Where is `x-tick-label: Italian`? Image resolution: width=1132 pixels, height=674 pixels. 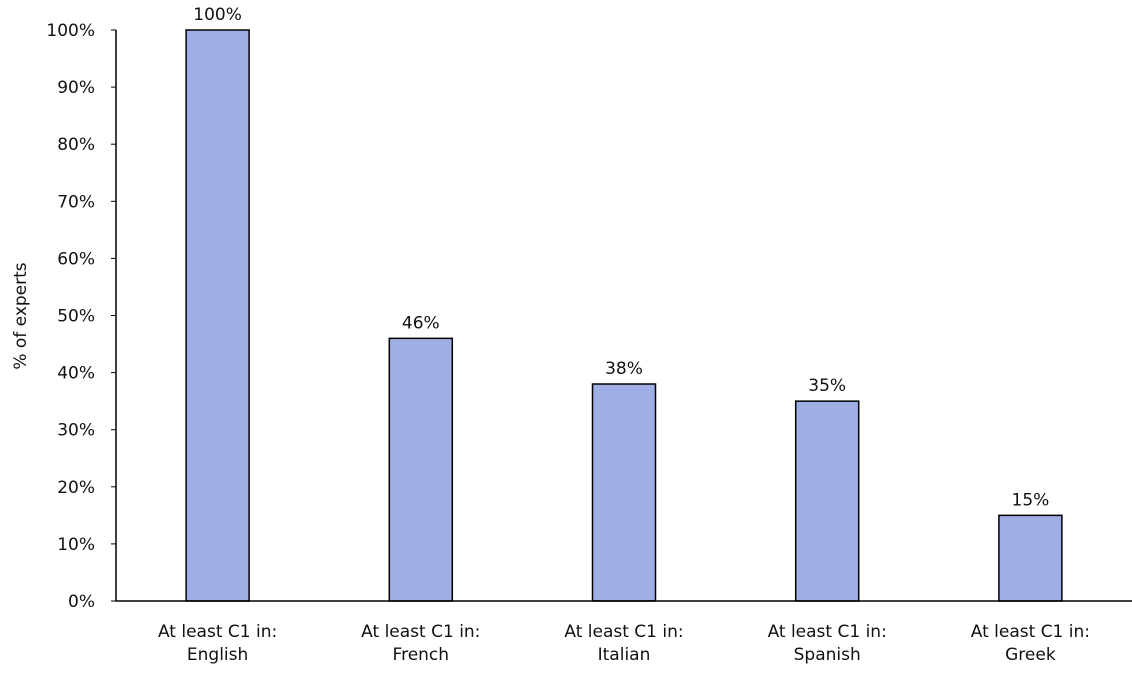 x-tick-label: Italian is located at coordinates (624, 655).